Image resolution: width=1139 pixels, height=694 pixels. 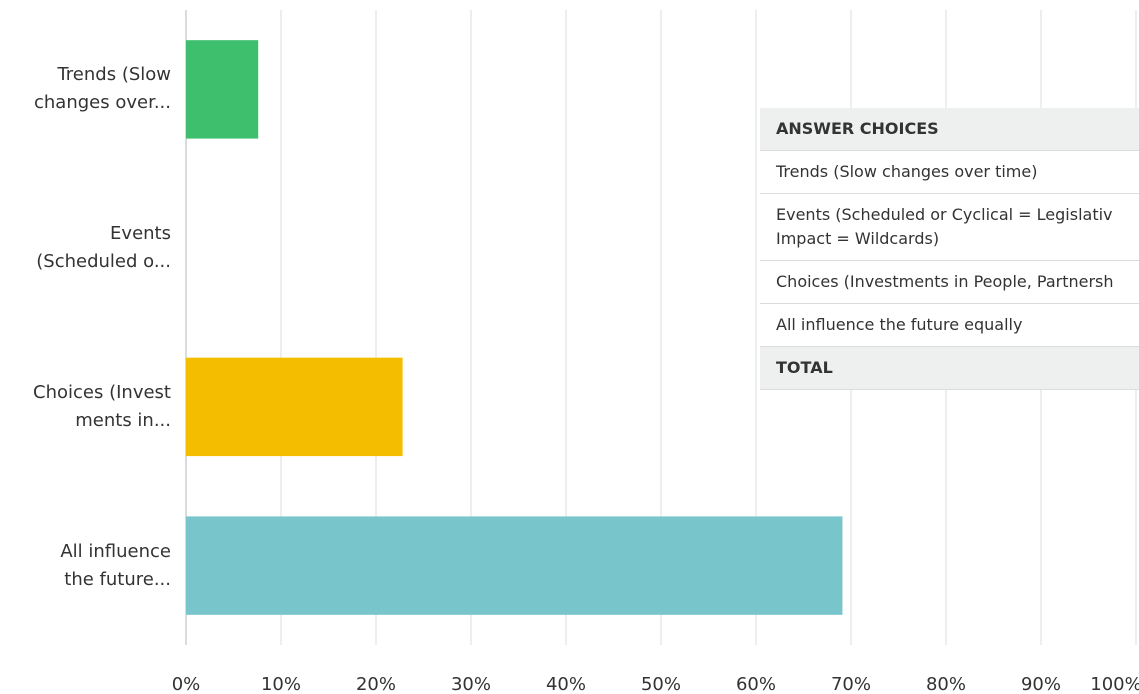 I want to click on table-header: ANSWER CHOICES, so click(x=949, y=129).